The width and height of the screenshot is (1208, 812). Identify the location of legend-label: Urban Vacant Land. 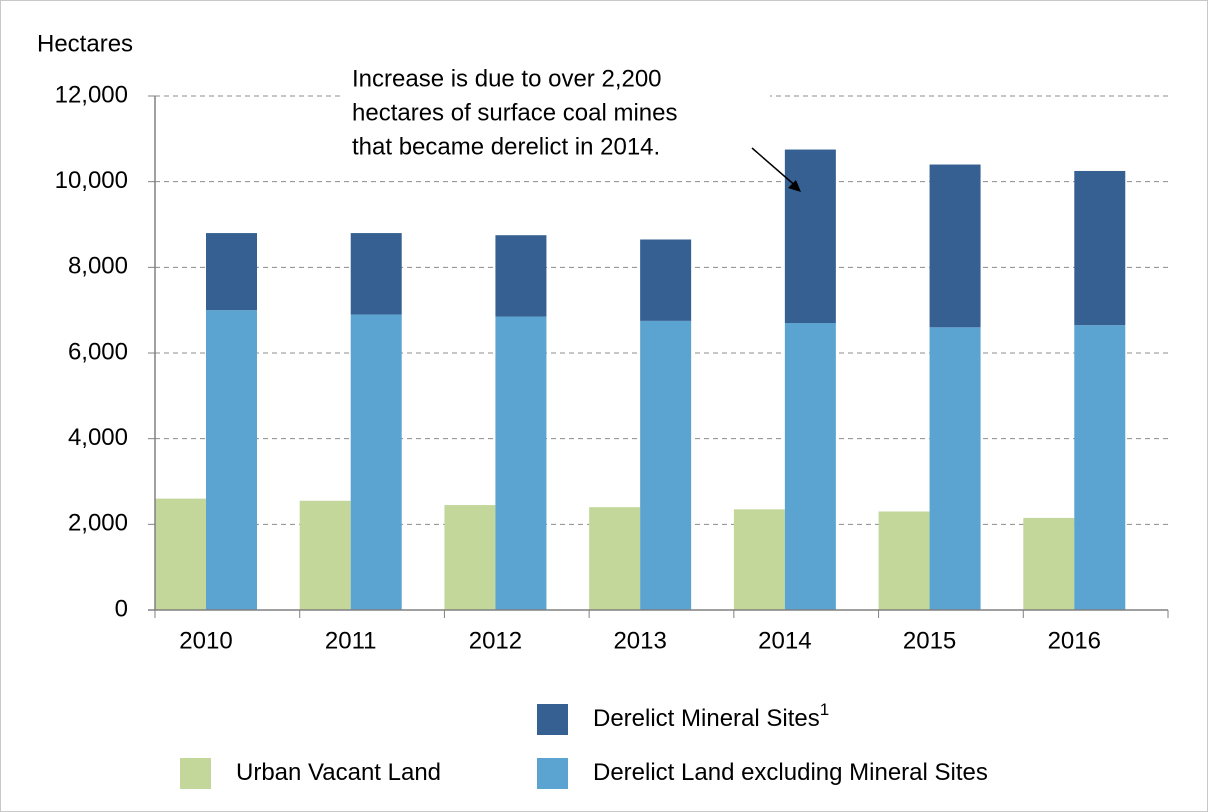
(338, 772).